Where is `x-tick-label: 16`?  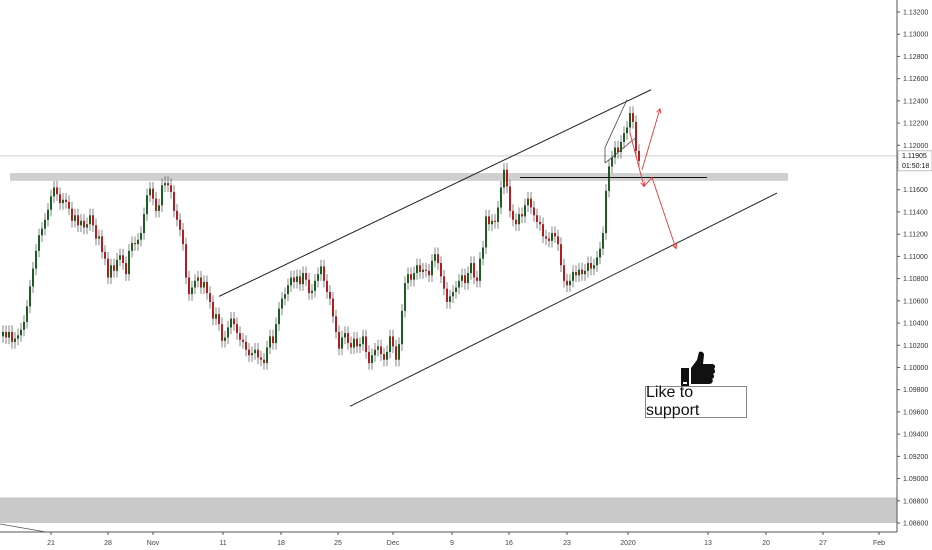 x-tick-label: 16 is located at coordinates (509, 543).